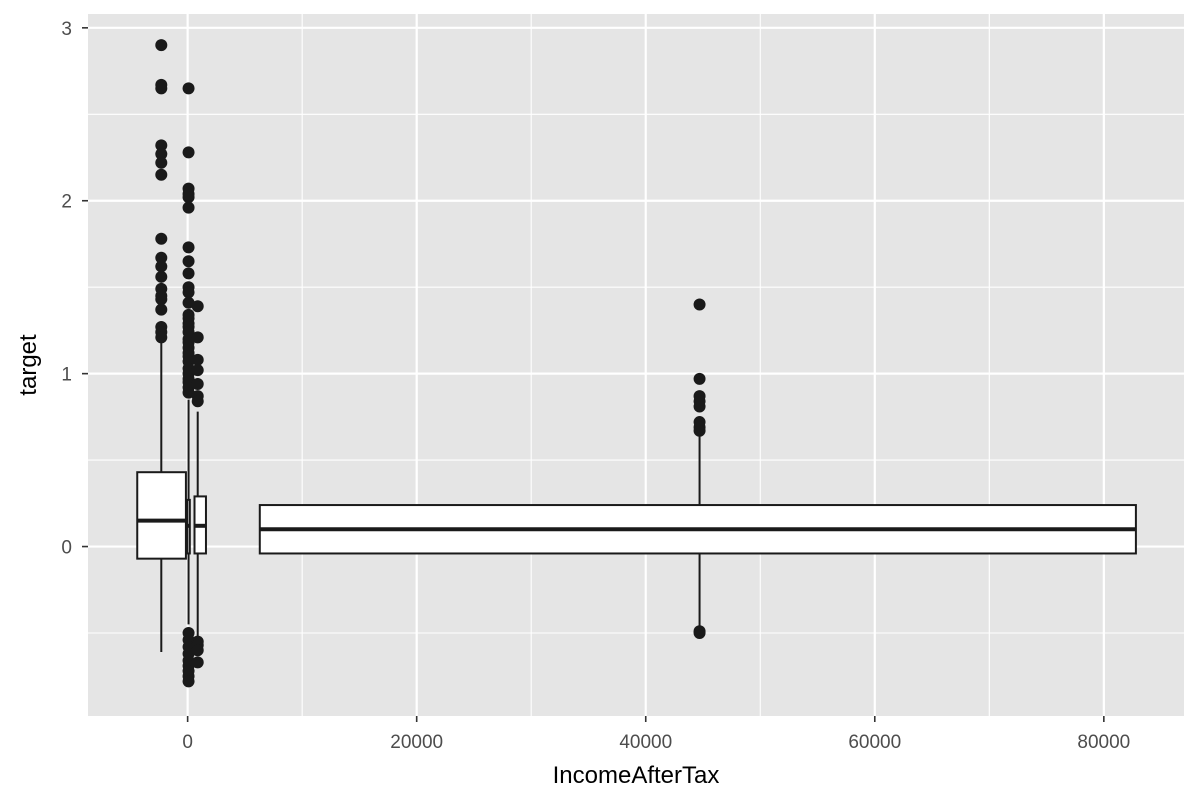  Describe the element at coordinates (161, 515) in the screenshot. I see `box-iqr` at that location.